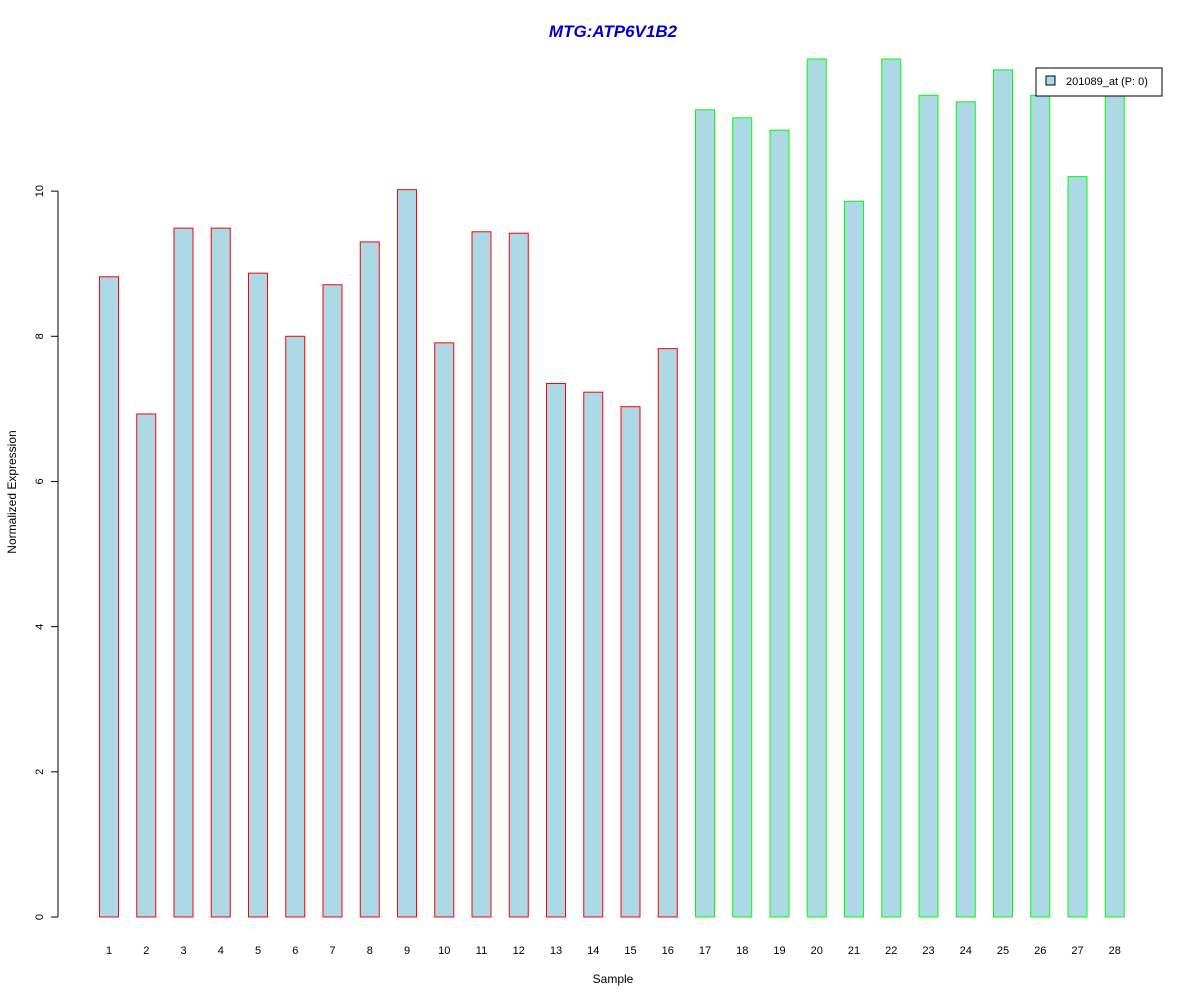  What do you see at coordinates (779, 951) in the screenshot?
I see `x-tick-label: 19` at bounding box center [779, 951].